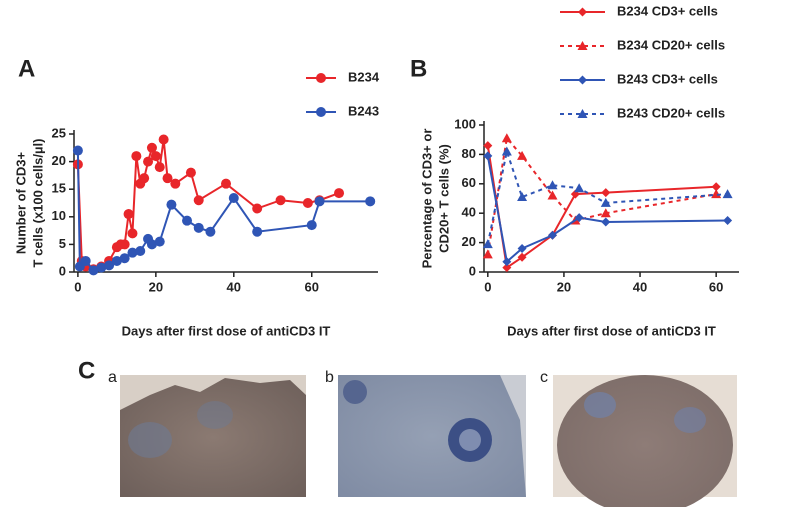 The height and width of the screenshot is (507, 800). Describe the element at coordinates (544, 377) in the screenshot. I see `image-label: c` at that location.